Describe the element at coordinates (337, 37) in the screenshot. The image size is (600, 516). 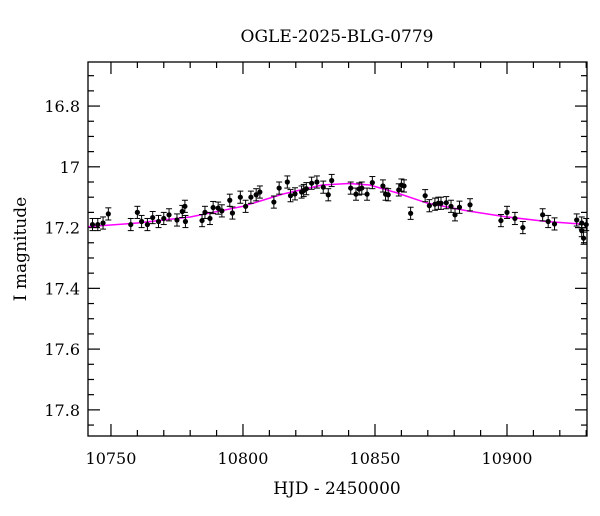
I see `chart-title: OGLE-2025-BLG-0779` at that location.